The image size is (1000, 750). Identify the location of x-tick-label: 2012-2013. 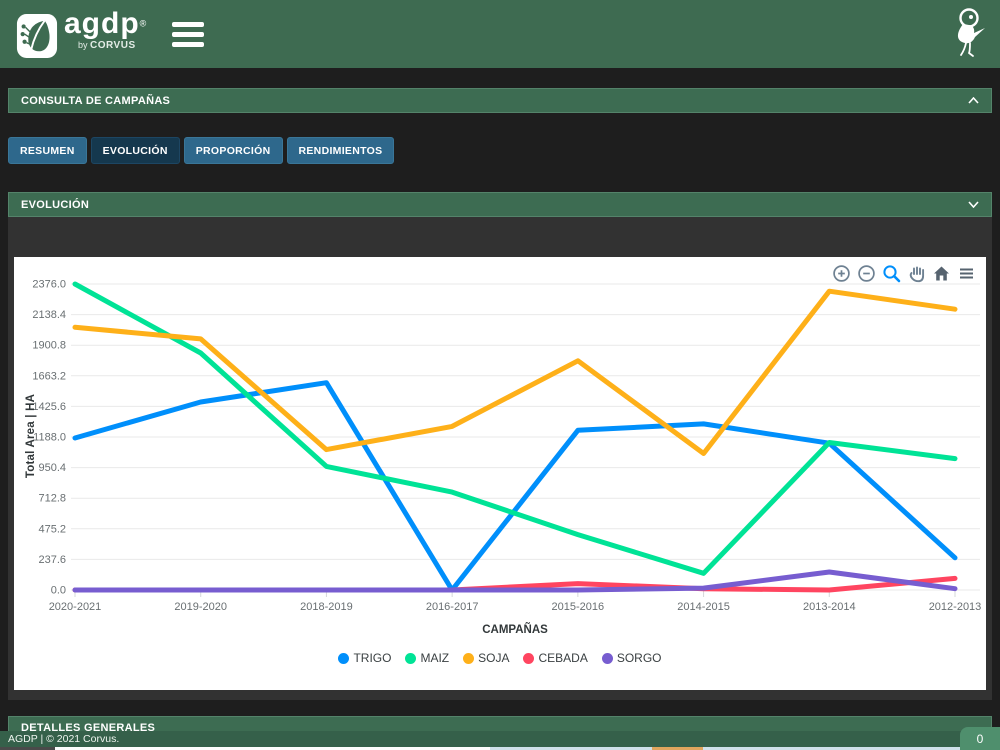
(955, 607).